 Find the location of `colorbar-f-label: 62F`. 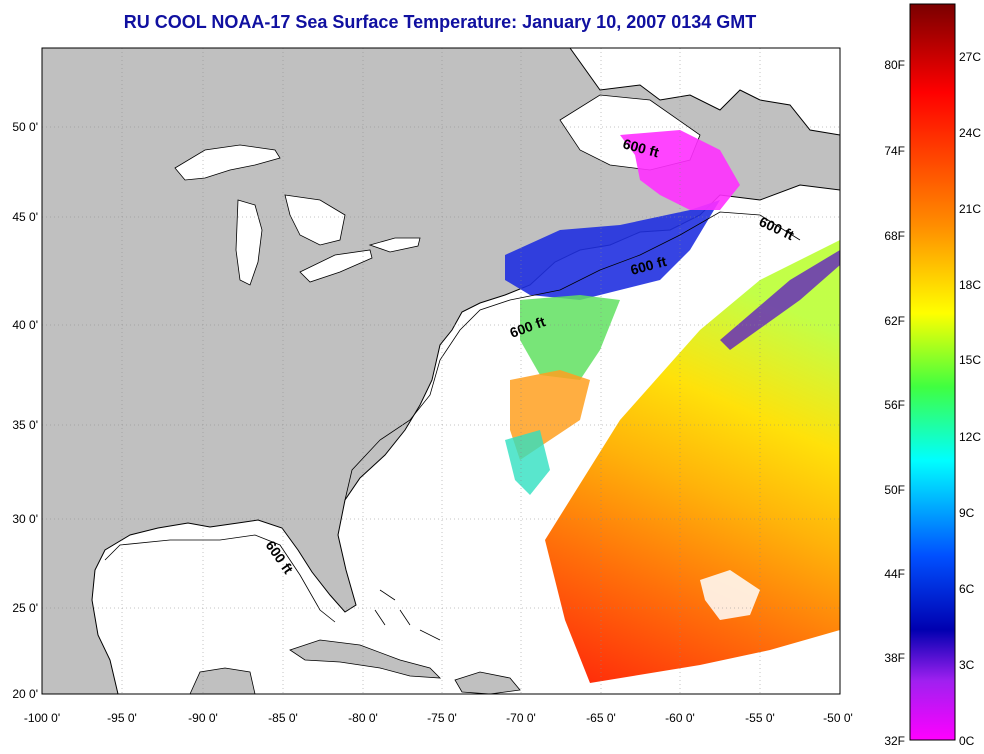

colorbar-f-label: 62F is located at coordinates (894, 321).